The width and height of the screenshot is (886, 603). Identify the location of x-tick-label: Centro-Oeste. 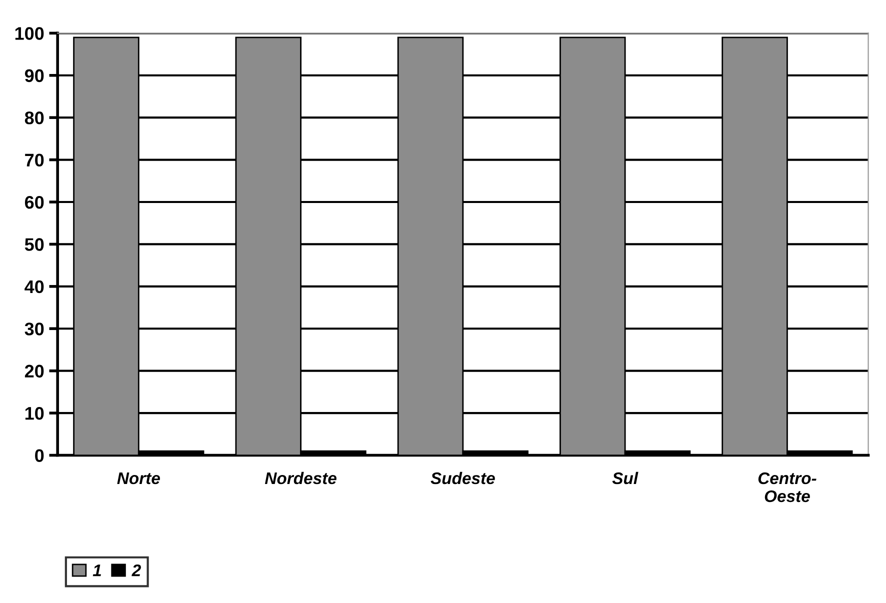
(787, 487).